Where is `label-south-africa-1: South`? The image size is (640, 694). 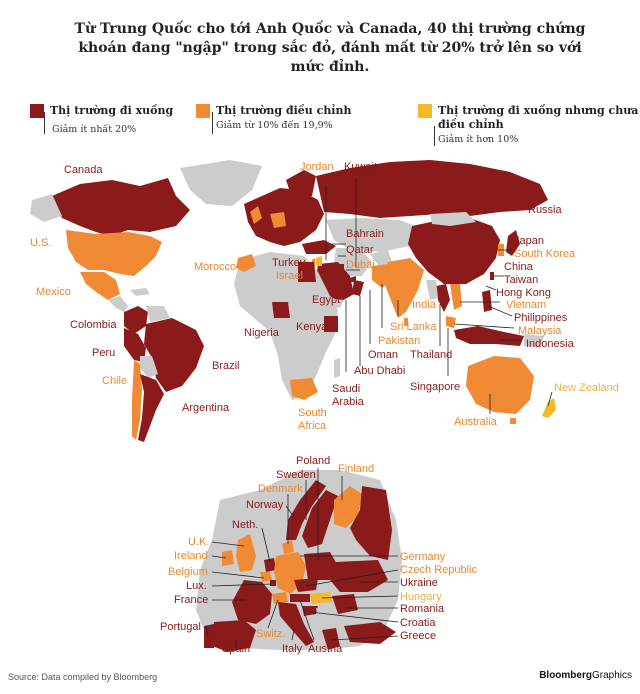 label-south-africa-1: South is located at coordinates (312, 413).